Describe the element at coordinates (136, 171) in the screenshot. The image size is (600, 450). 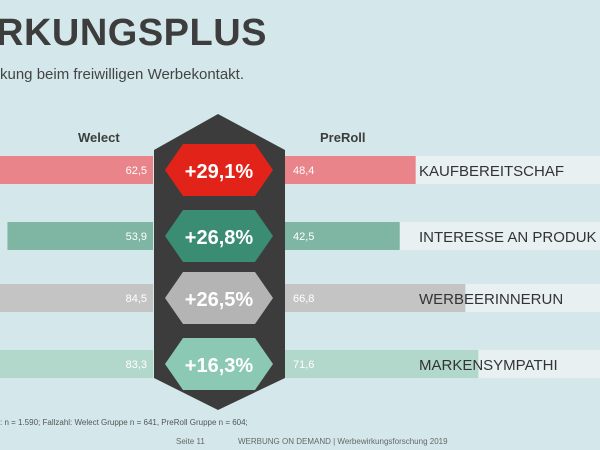
I see `welect-value-label: 62,5` at that location.